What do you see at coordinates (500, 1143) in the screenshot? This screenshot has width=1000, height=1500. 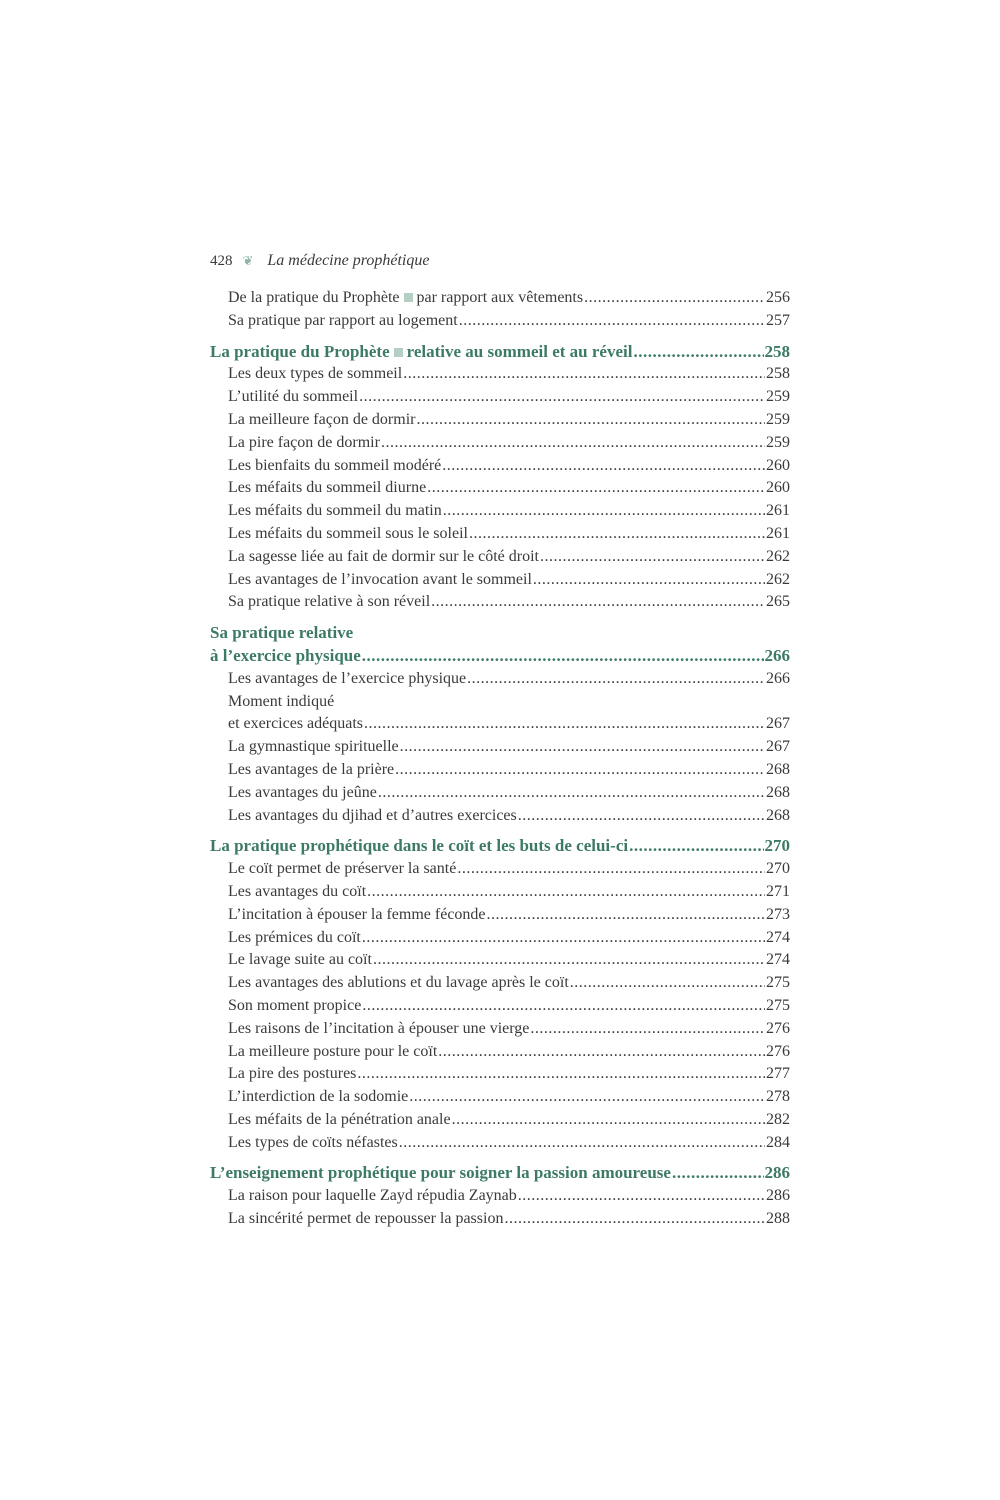 I see `toc-entry: Les types de coïts néfastes 284` at bounding box center [500, 1143].